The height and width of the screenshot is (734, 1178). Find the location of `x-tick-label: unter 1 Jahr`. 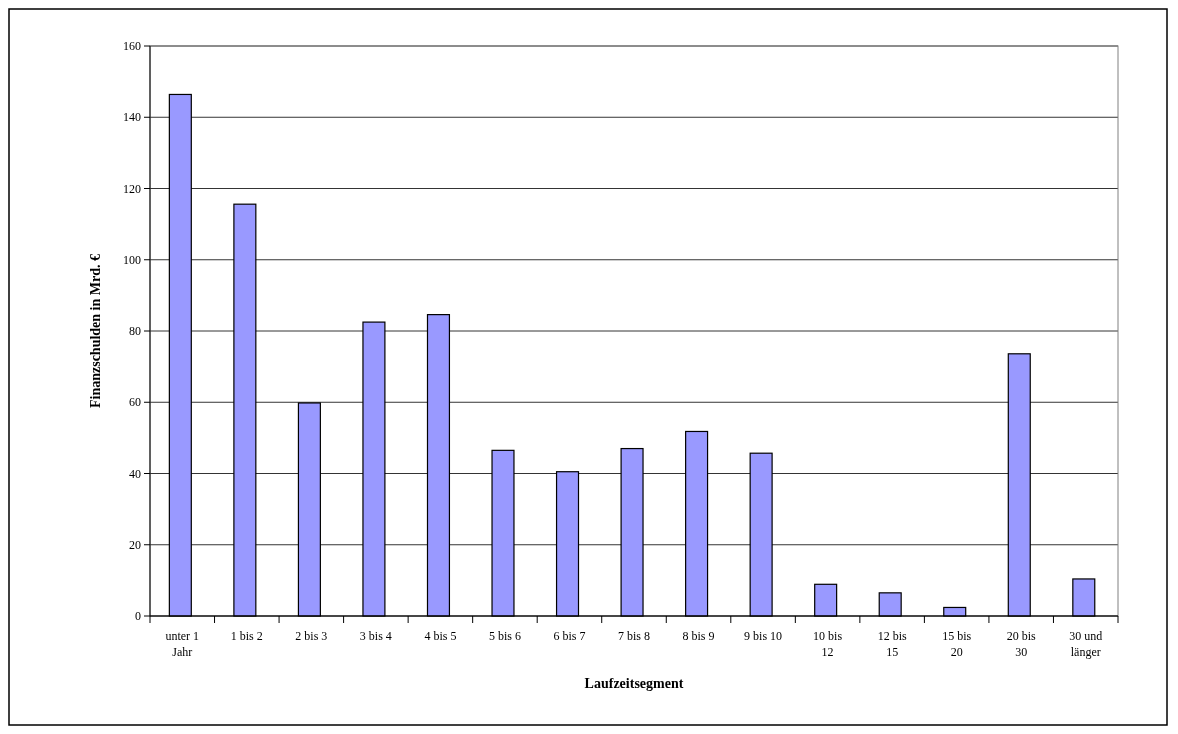

x-tick-label: unter 1 Jahr is located at coordinates (182, 644).